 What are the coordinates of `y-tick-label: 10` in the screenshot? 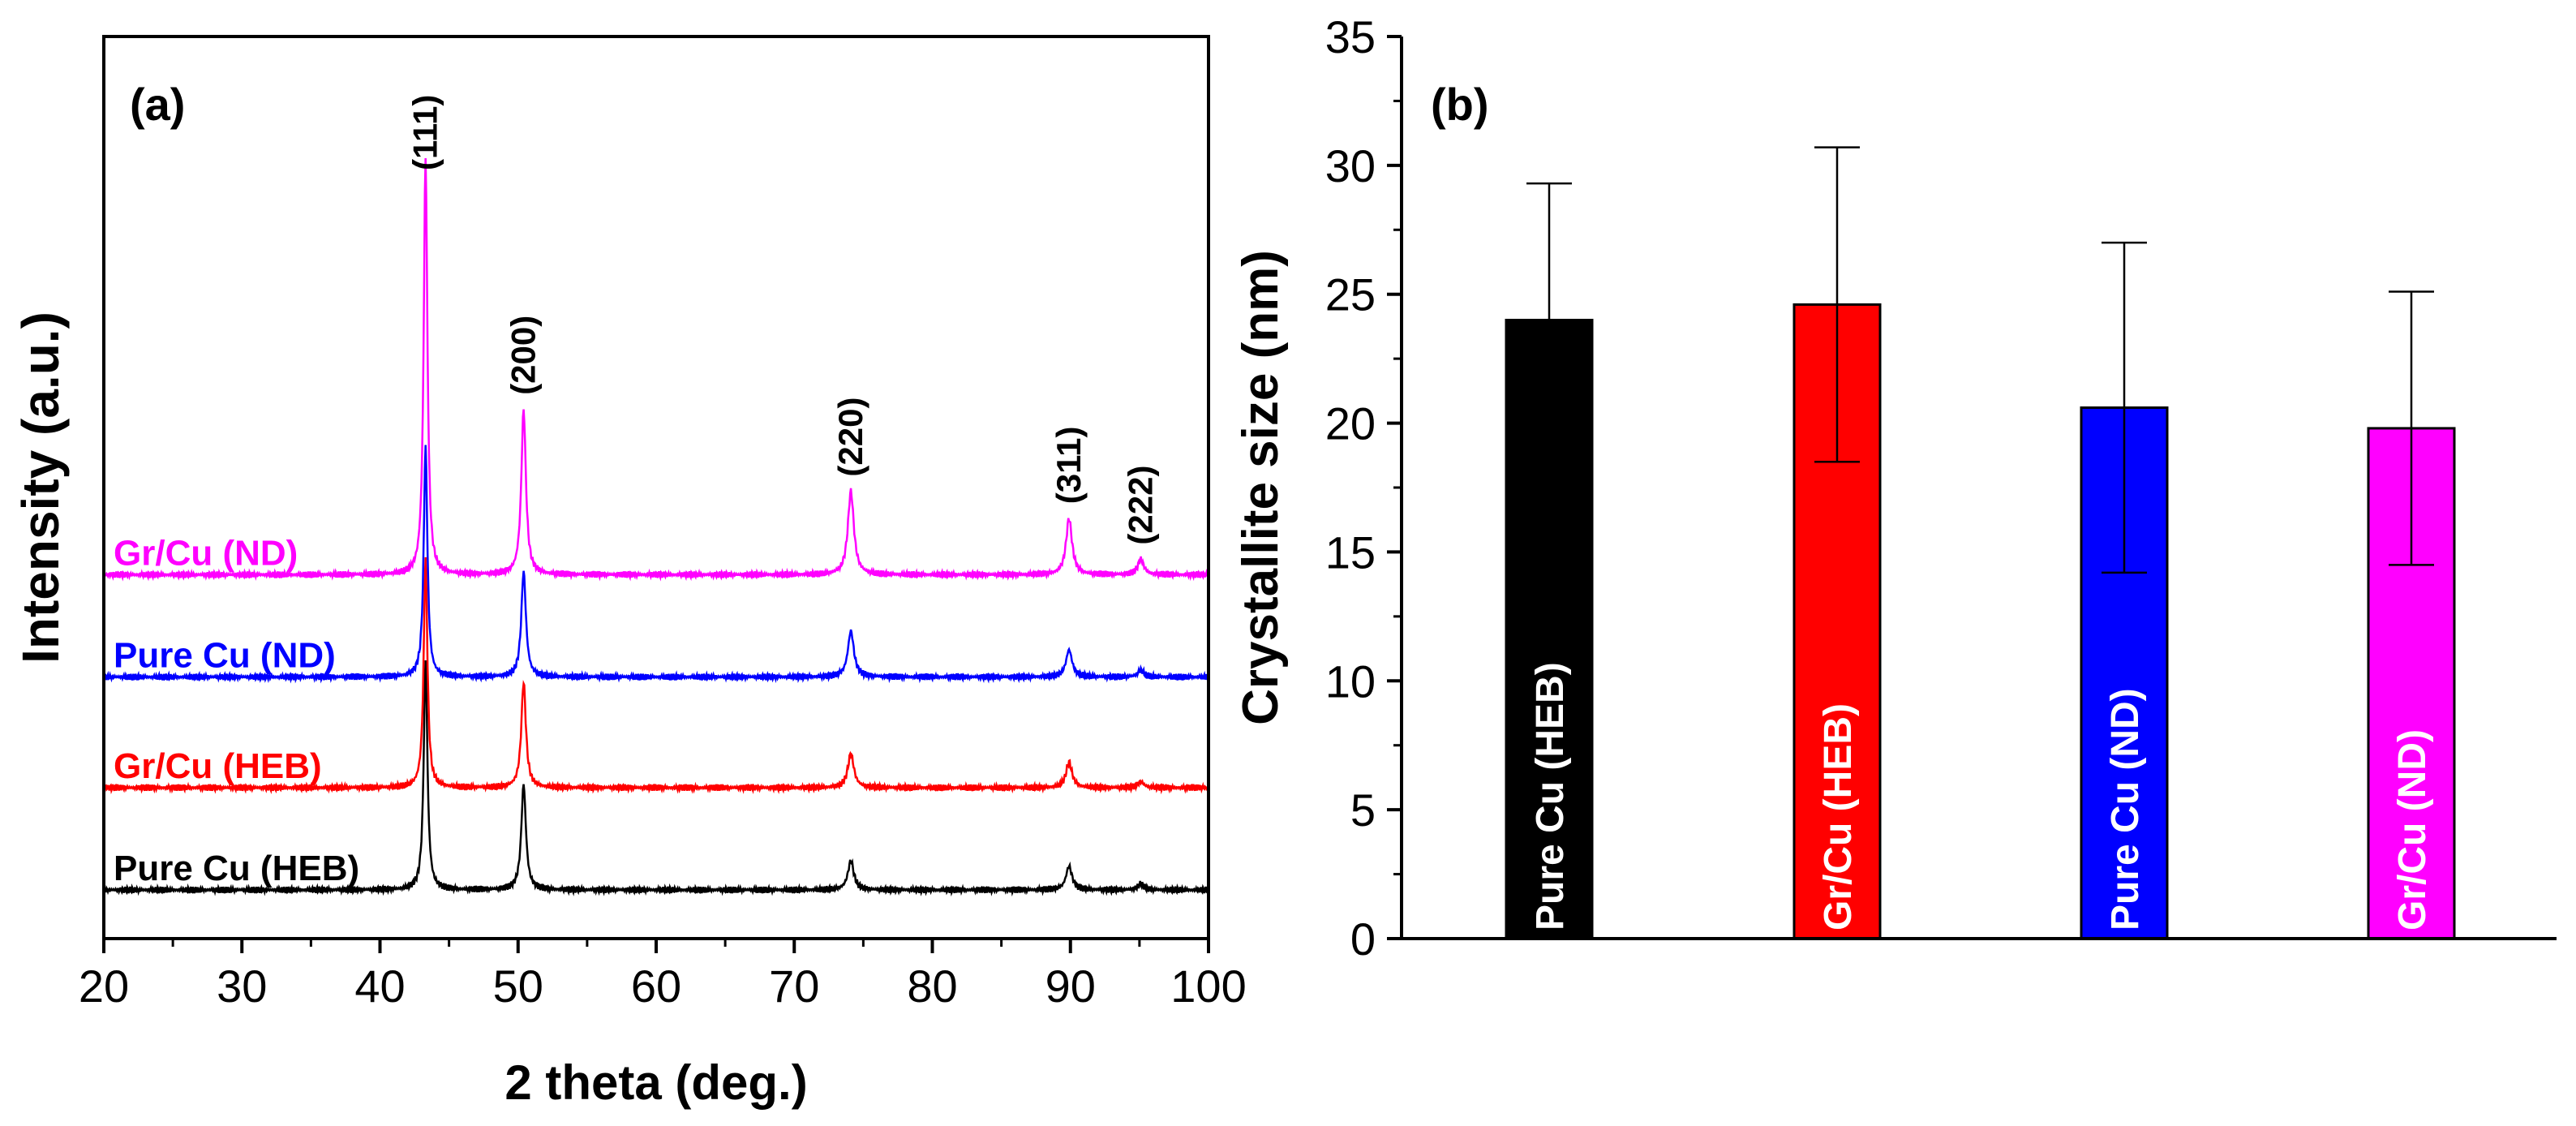 It's located at (1350, 681).